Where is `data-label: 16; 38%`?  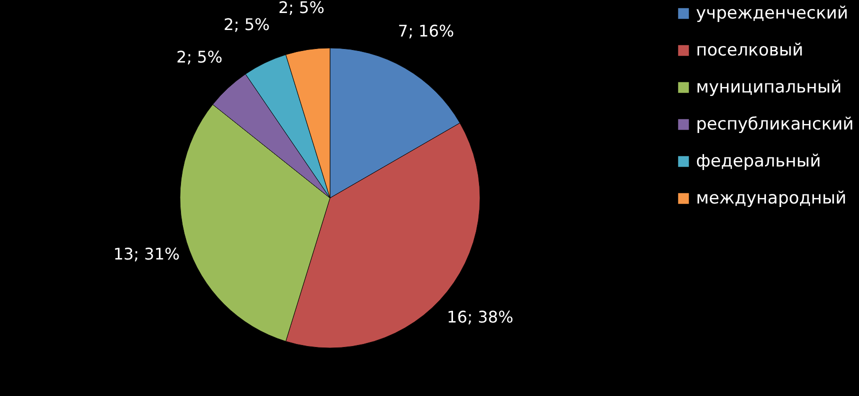
data-label: 16; 38% is located at coordinates (480, 317).